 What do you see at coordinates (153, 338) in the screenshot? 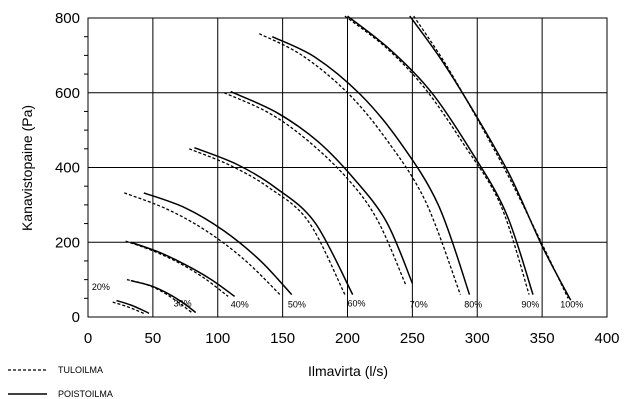
I see `x-tick-label: 50` at bounding box center [153, 338].